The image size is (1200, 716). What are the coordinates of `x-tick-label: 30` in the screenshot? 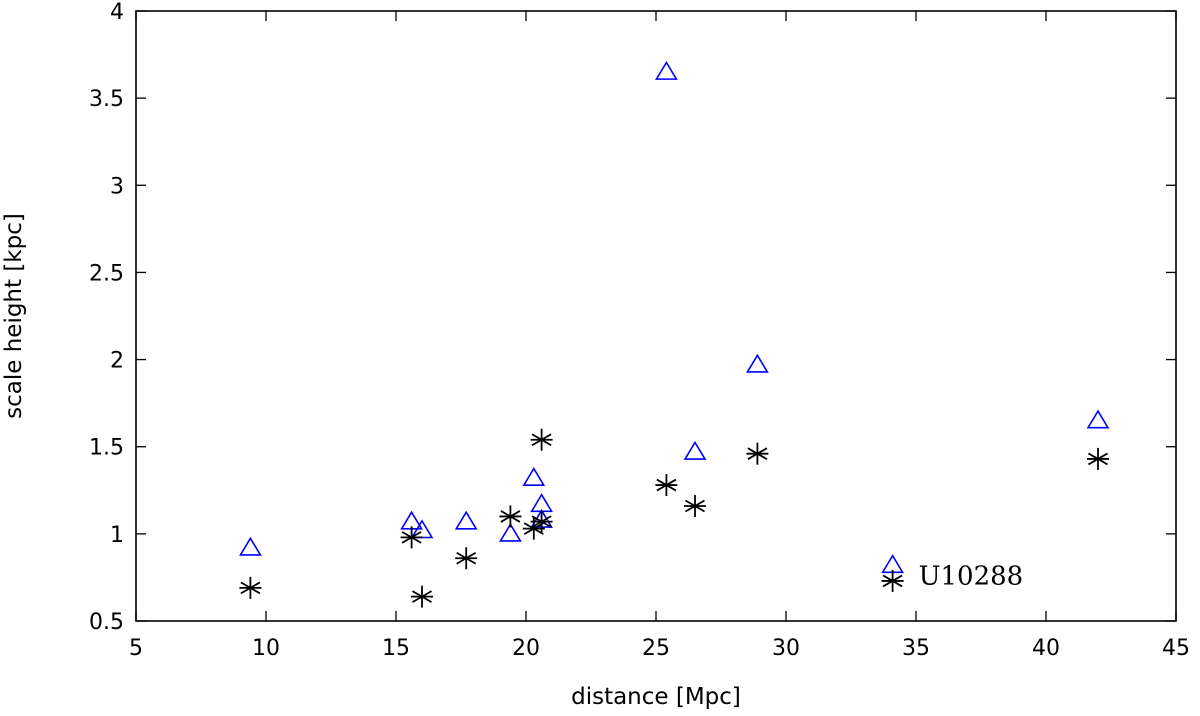 It's located at (786, 648).